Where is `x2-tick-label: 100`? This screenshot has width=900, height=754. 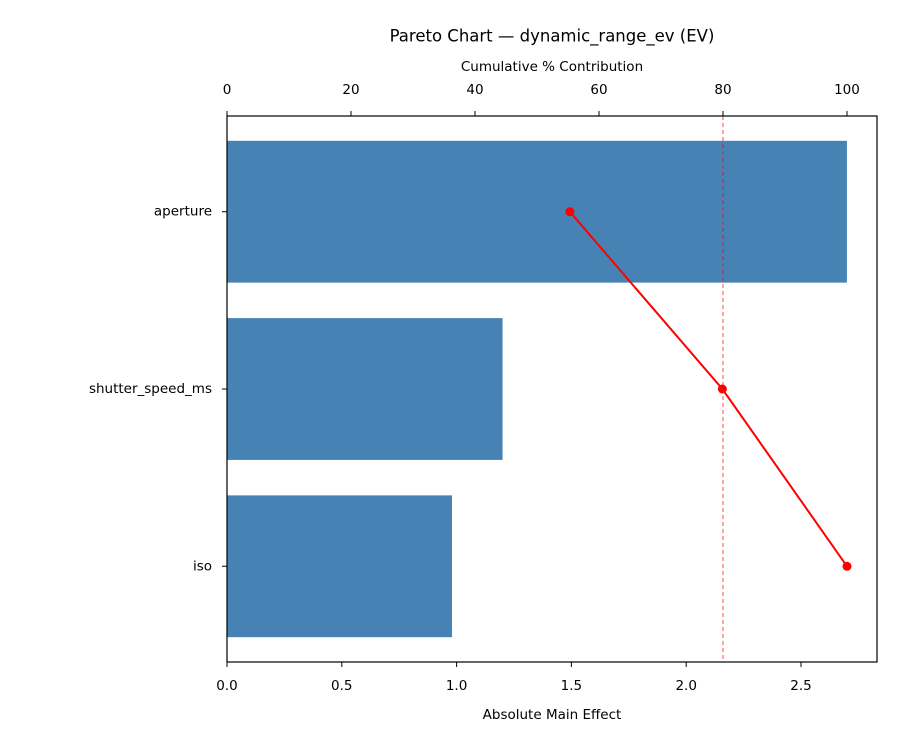 x2-tick-label: 100 is located at coordinates (847, 90).